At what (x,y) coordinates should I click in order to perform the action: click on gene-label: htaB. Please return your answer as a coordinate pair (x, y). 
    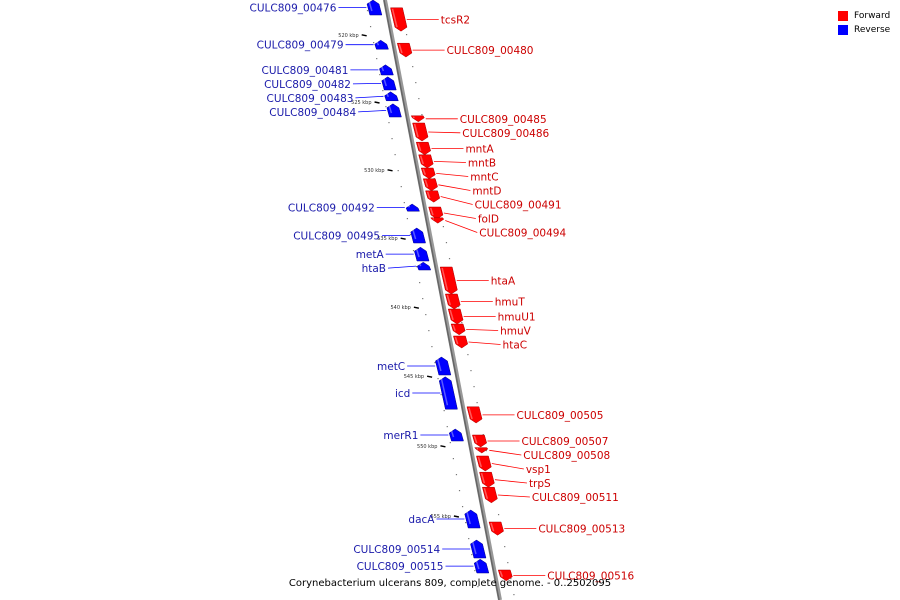
    Looking at the image, I should click on (374, 269).